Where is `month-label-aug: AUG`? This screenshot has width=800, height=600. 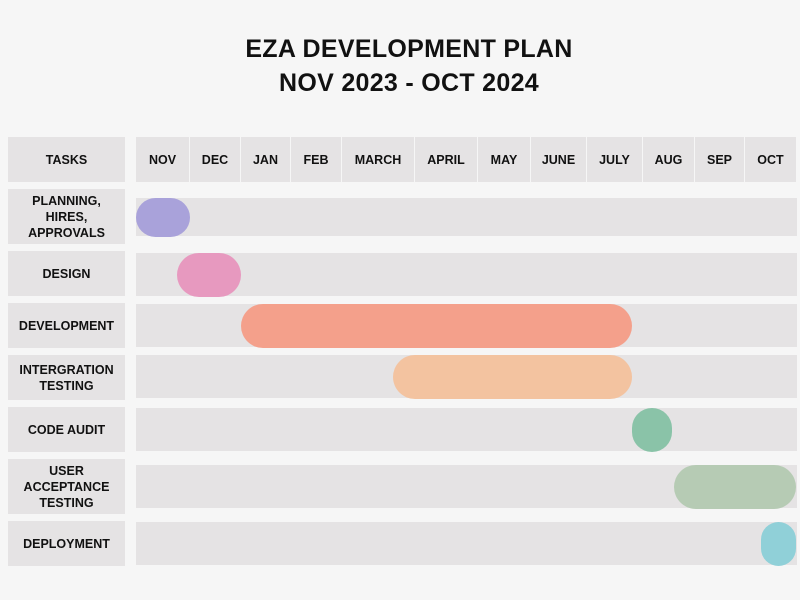 month-label-aug: AUG is located at coordinates (668, 159).